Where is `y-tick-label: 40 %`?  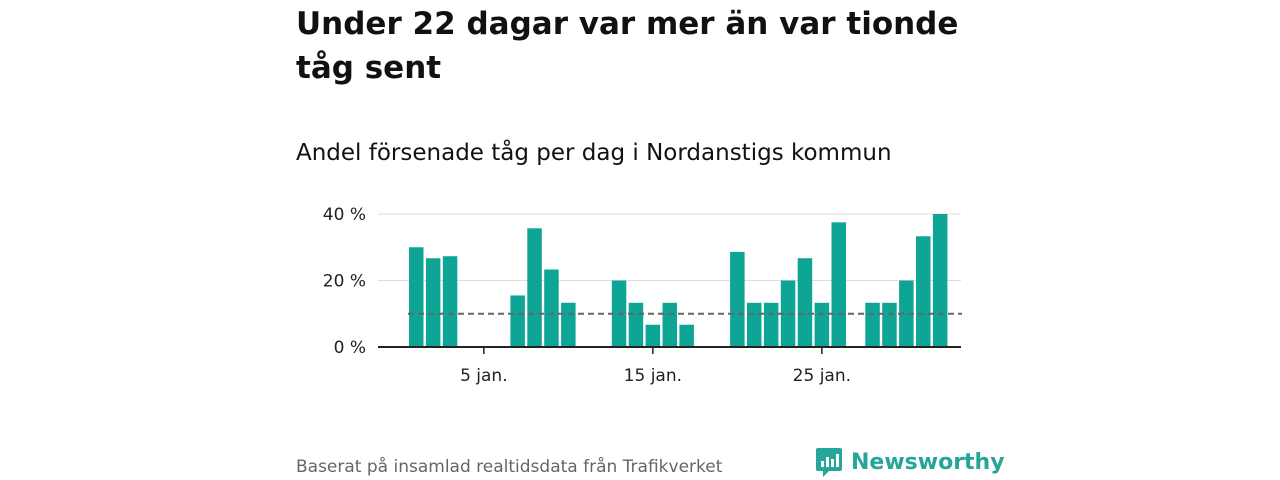
y-tick-label: 40 % is located at coordinates (344, 215).